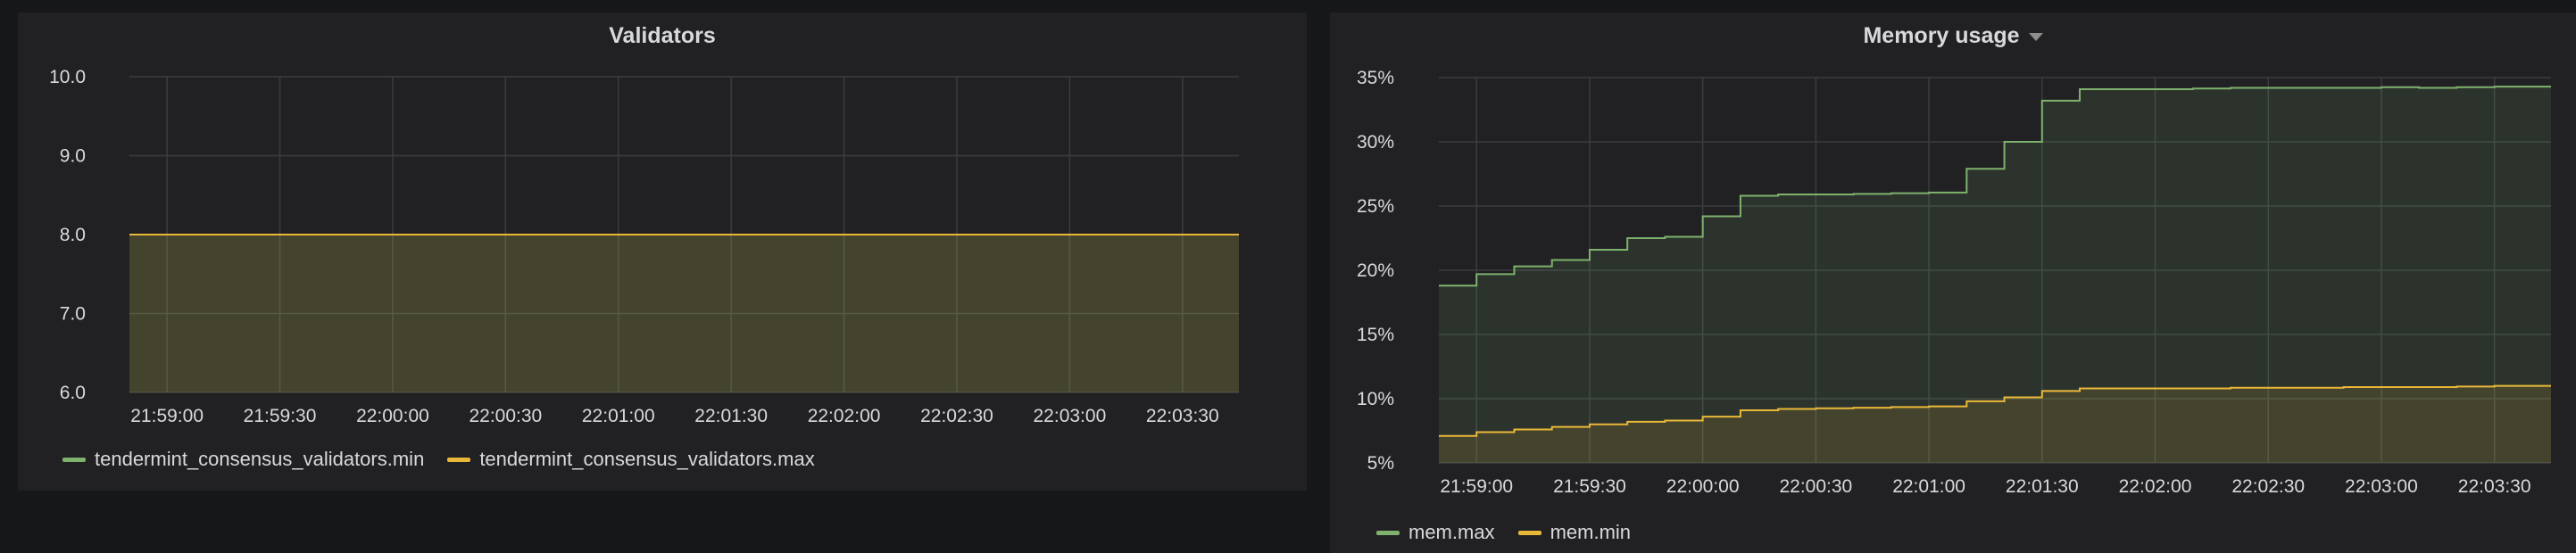  What do you see at coordinates (1995, 411) in the screenshot?
I see `series-line-mem-min` at bounding box center [1995, 411].